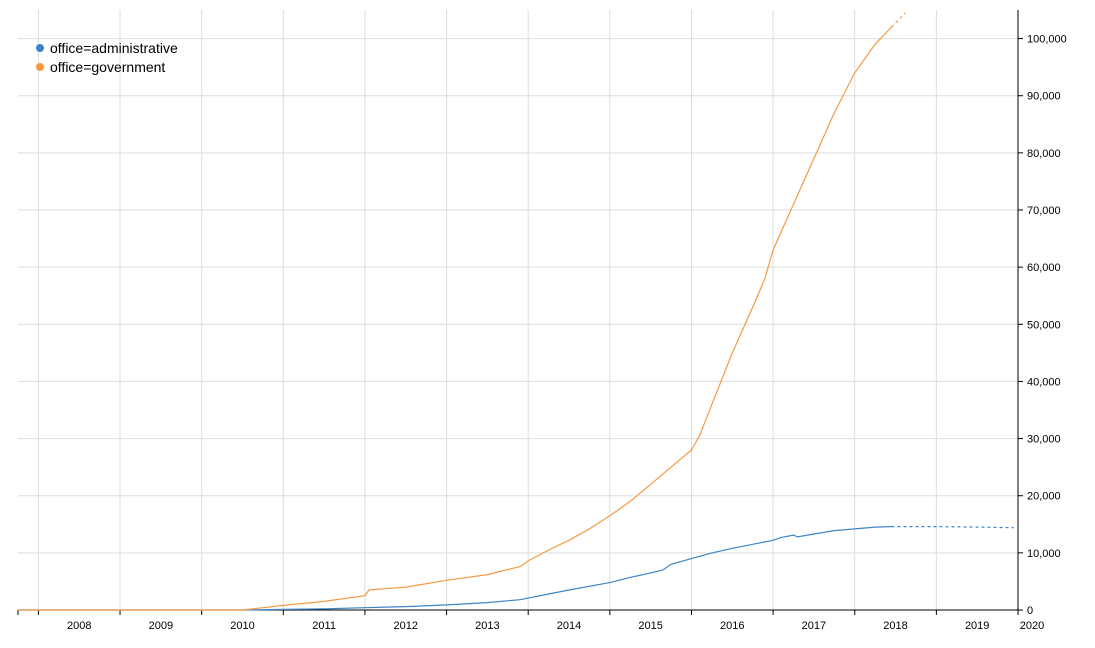 This screenshot has width=1095, height=648. I want to click on legend-marker-government, so click(40, 66).